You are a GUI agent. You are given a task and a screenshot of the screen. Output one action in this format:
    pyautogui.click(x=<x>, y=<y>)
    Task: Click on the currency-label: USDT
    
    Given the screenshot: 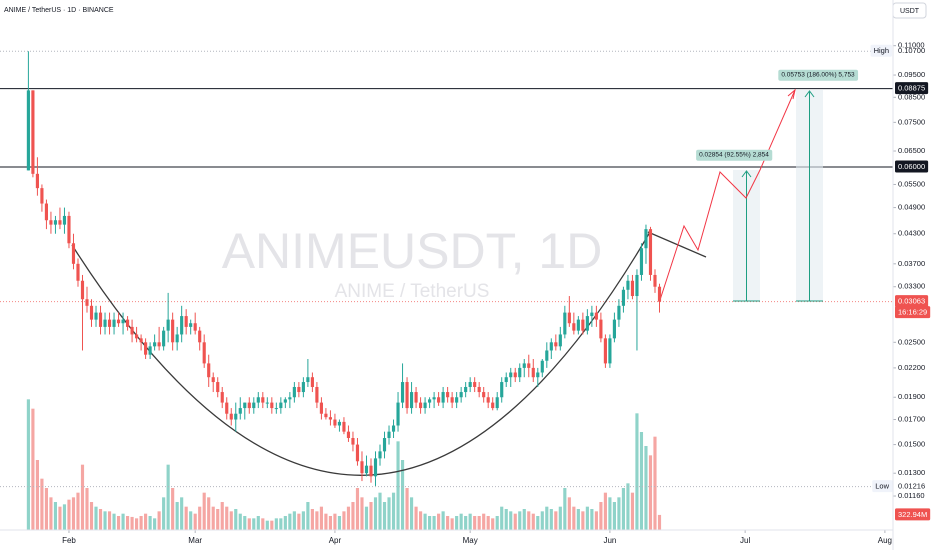 What is the action you would take?
    pyautogui.click(x=910, y=11)
    